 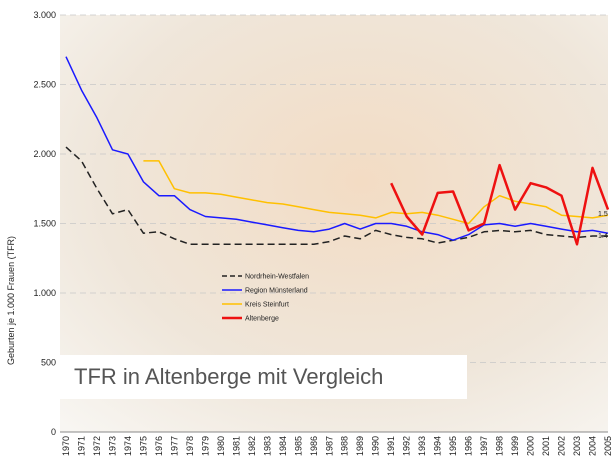 I want to click on x-tick-label: 1978, so click(x=190, y=446).